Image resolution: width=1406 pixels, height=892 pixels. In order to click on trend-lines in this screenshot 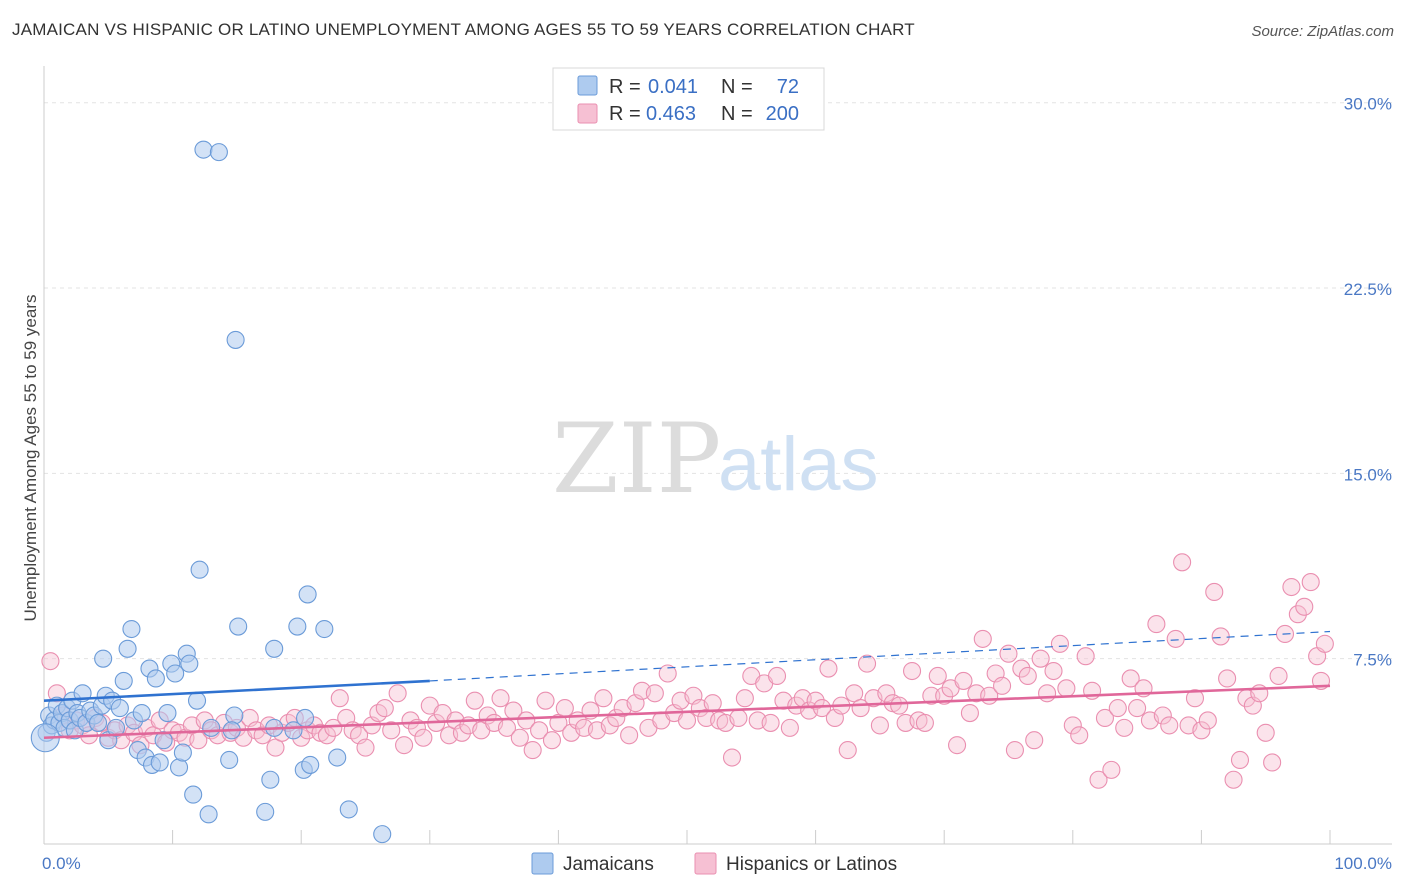, I will do `click(687, 685)`.